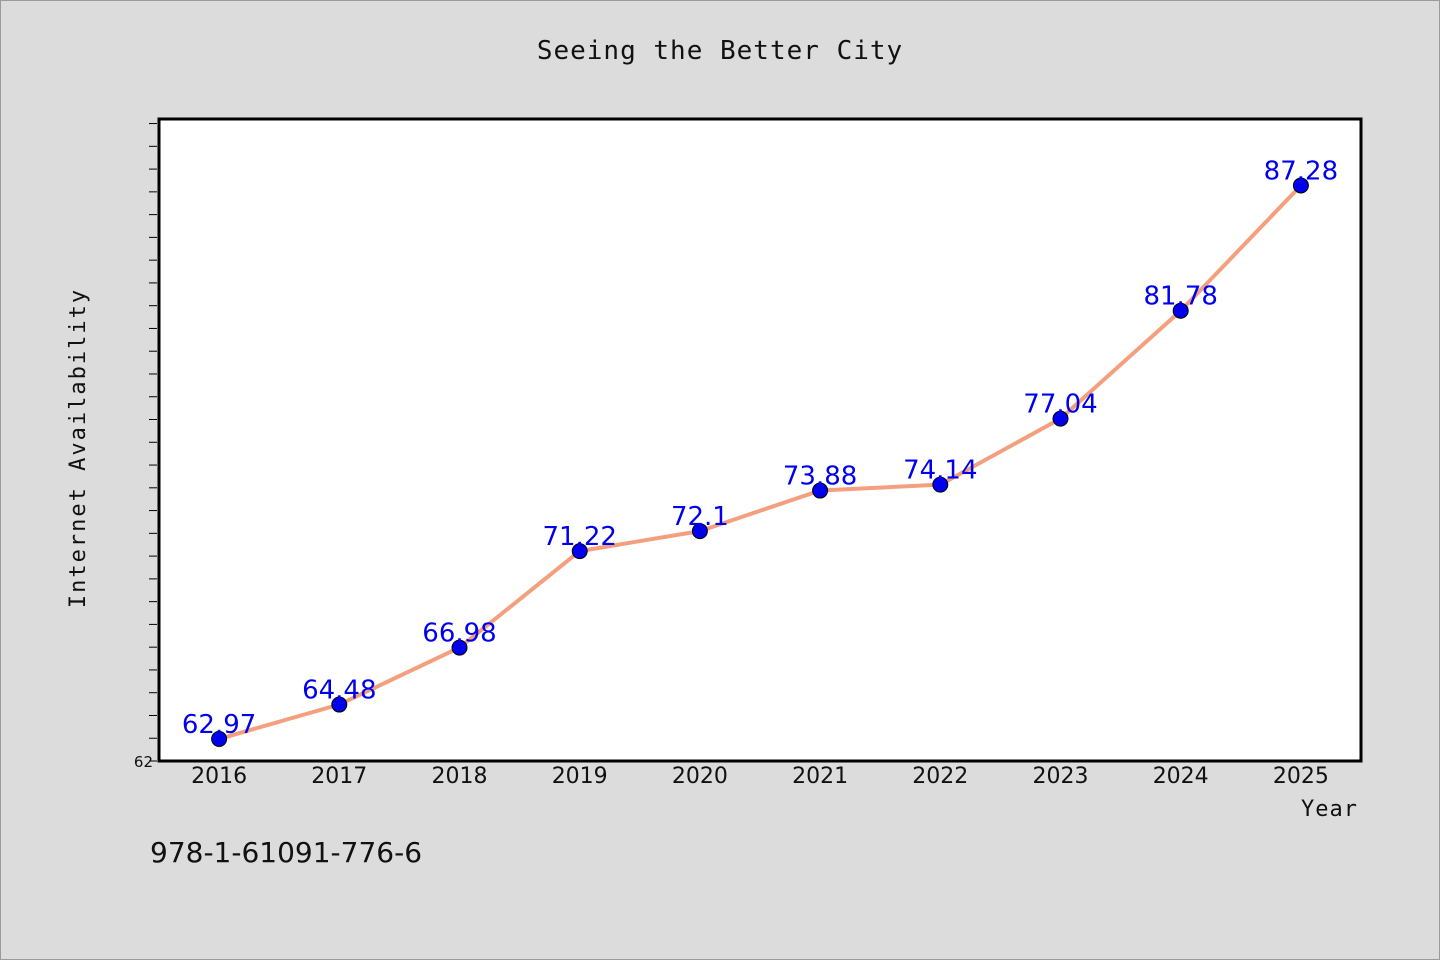  I want to click on x-tick-label: 2019, so click(580, 776).